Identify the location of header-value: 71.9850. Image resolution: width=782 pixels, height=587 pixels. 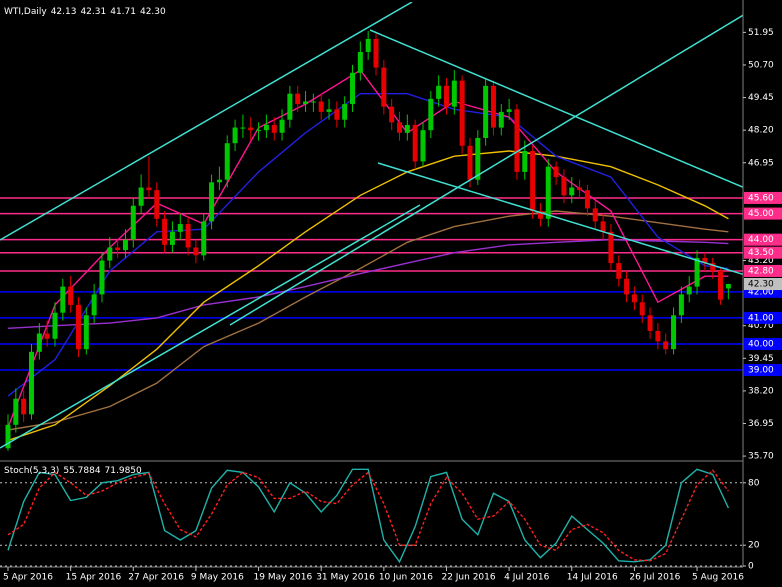
(123, 471).